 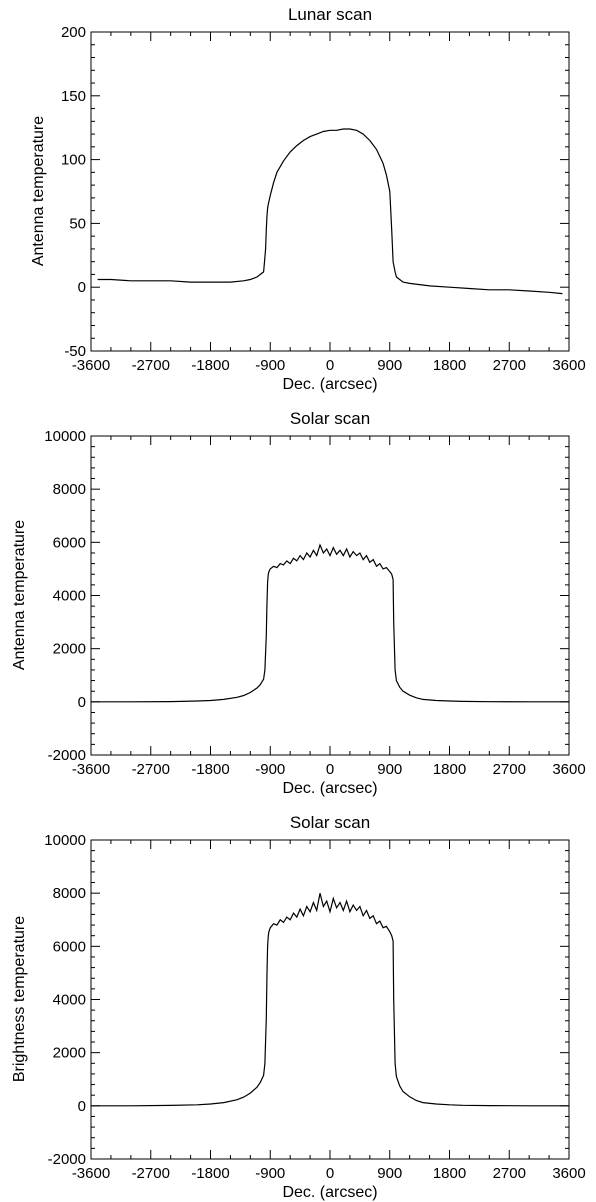 I want to click on y-tick-label: 150, so click(x=73, y=96).